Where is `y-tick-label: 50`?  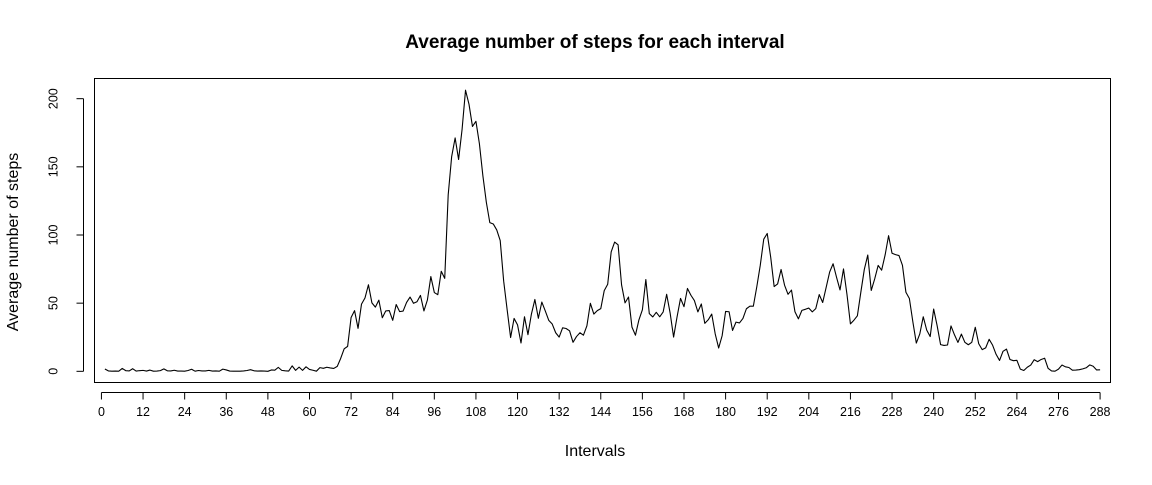 y-tick-label: 50 is located at coordinates (54, 303).